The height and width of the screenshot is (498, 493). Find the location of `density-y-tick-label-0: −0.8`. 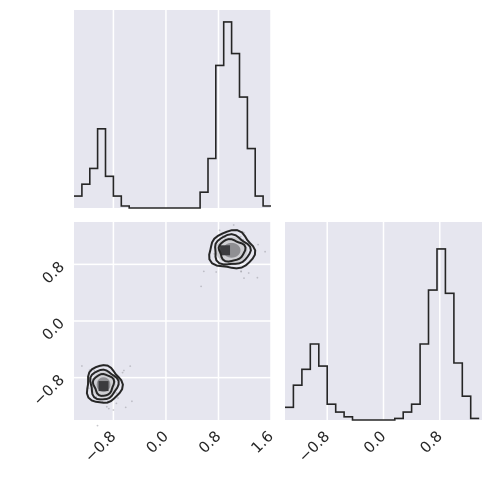

density-y-tick-label-0: −0.8 is located at coordinates (49, 390).